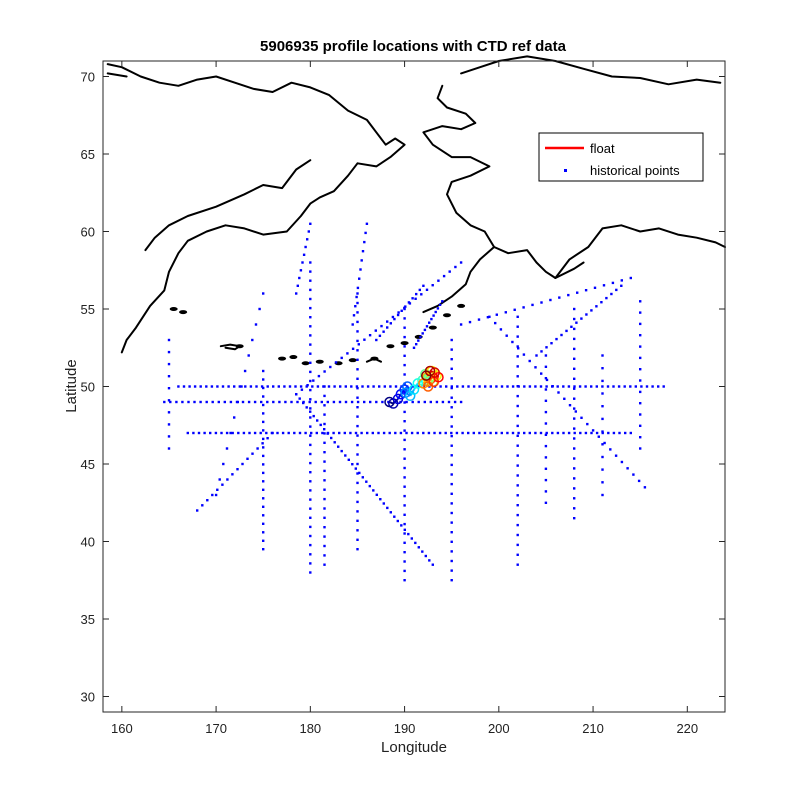 Image resolution: width=800 pixels, height=800 pixels. Describe the element at coordinates (88, 697) in the screenshot. I see `y-tick-label: 30` at that location.